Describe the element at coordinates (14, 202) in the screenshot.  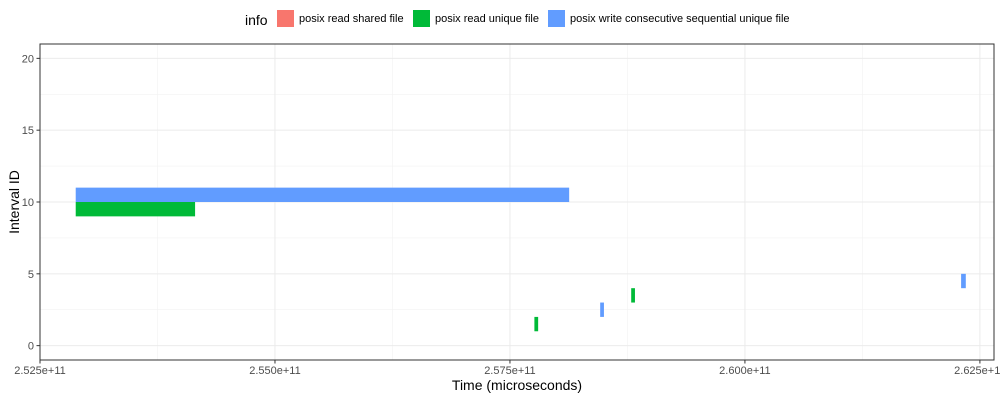
I see `y-axis-title: Interval ID` at that location.